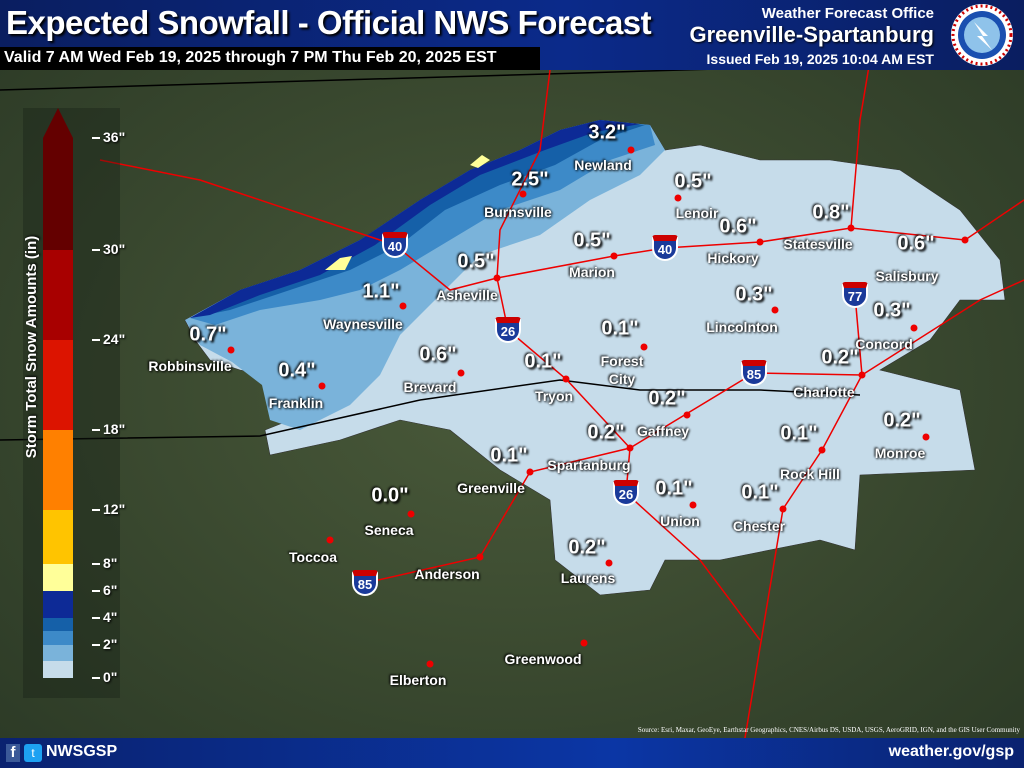  I want to click on legend-tick-label: 24", so click(114, 339).